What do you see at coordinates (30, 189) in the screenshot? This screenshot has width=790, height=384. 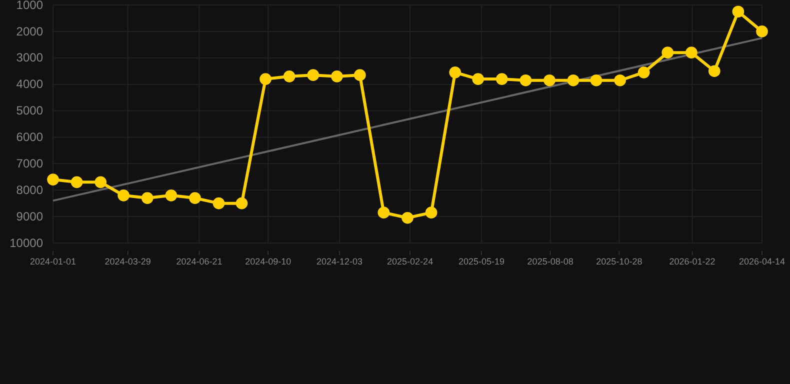 I see `y-tick-label: 8000` at bounding box center [30, 189].